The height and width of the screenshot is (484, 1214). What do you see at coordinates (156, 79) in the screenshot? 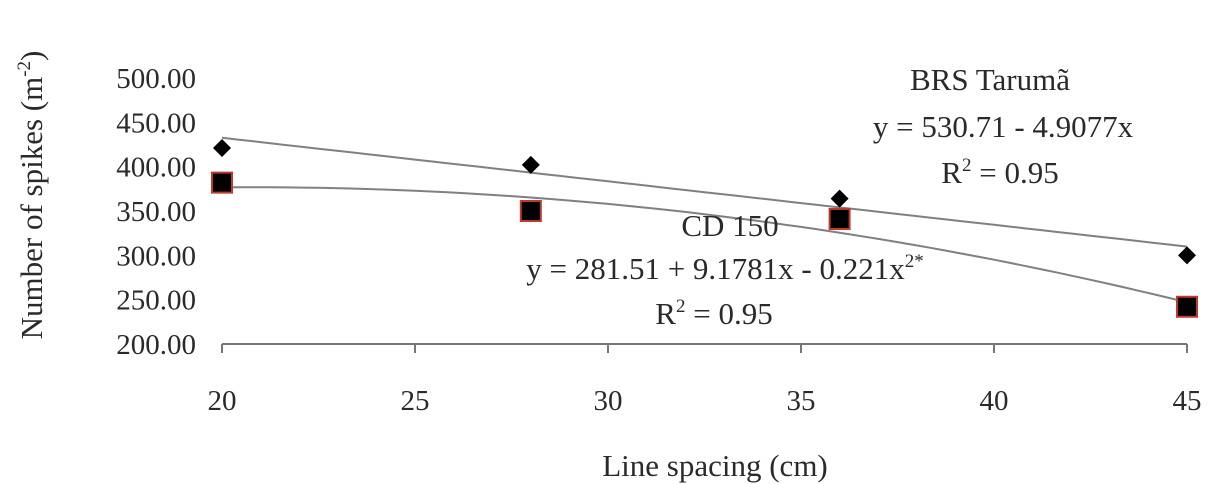
I see `y-tick-label: 500.00` at bounding box center [156, 79].